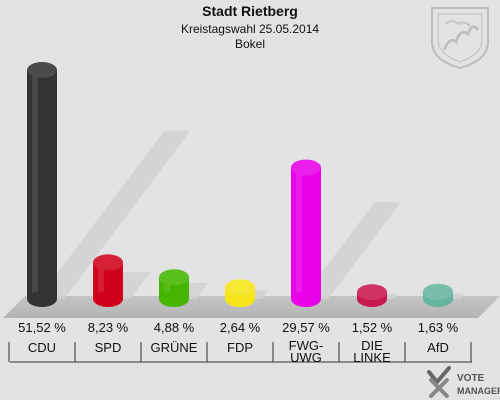 Image resolution: width=500 pixels, height=400 pixels. I want to click on category-ticks, so click(240, 352).